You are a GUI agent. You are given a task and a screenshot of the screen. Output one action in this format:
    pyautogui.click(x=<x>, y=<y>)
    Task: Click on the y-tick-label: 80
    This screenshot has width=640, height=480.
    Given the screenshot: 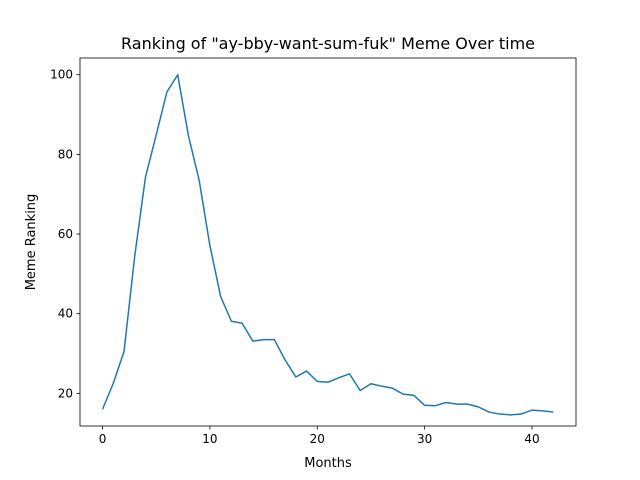 What is the action you would take?
    pyautogui.click(x=65, y=154)
    